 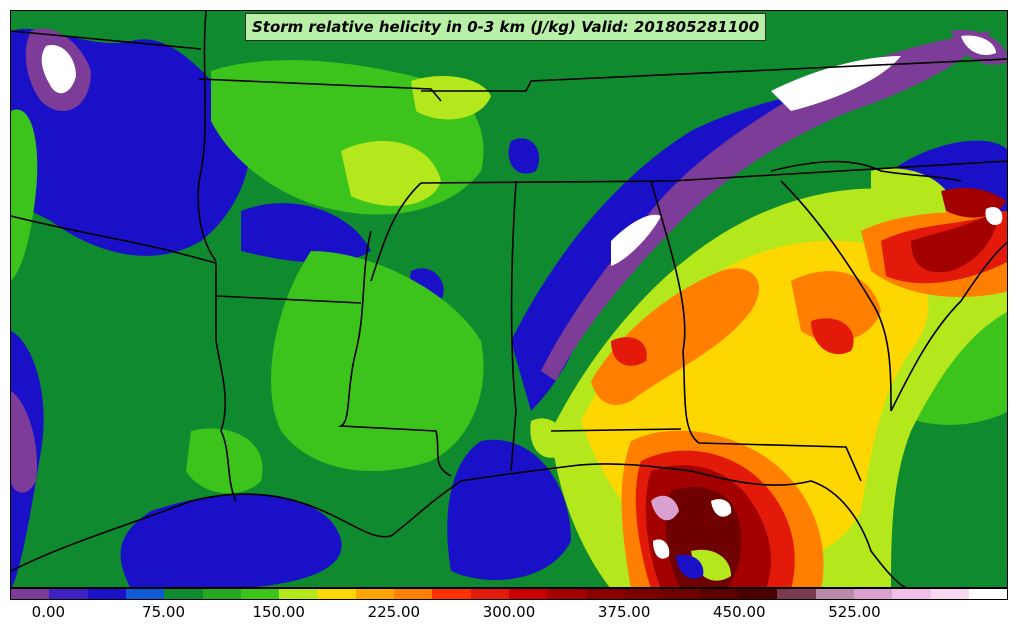 What do you see at coordinates (854, 612) in the screenshot?
I see `colorbar-tick-label: 525.00` at bounding box center [854, 612].